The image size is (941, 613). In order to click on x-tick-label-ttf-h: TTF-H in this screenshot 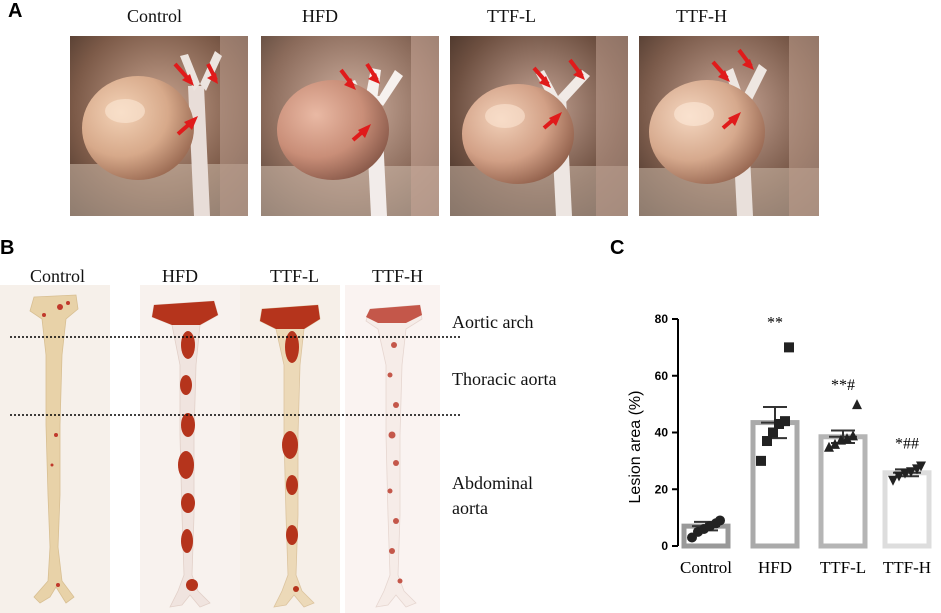, I will do `click(907, 567)`.